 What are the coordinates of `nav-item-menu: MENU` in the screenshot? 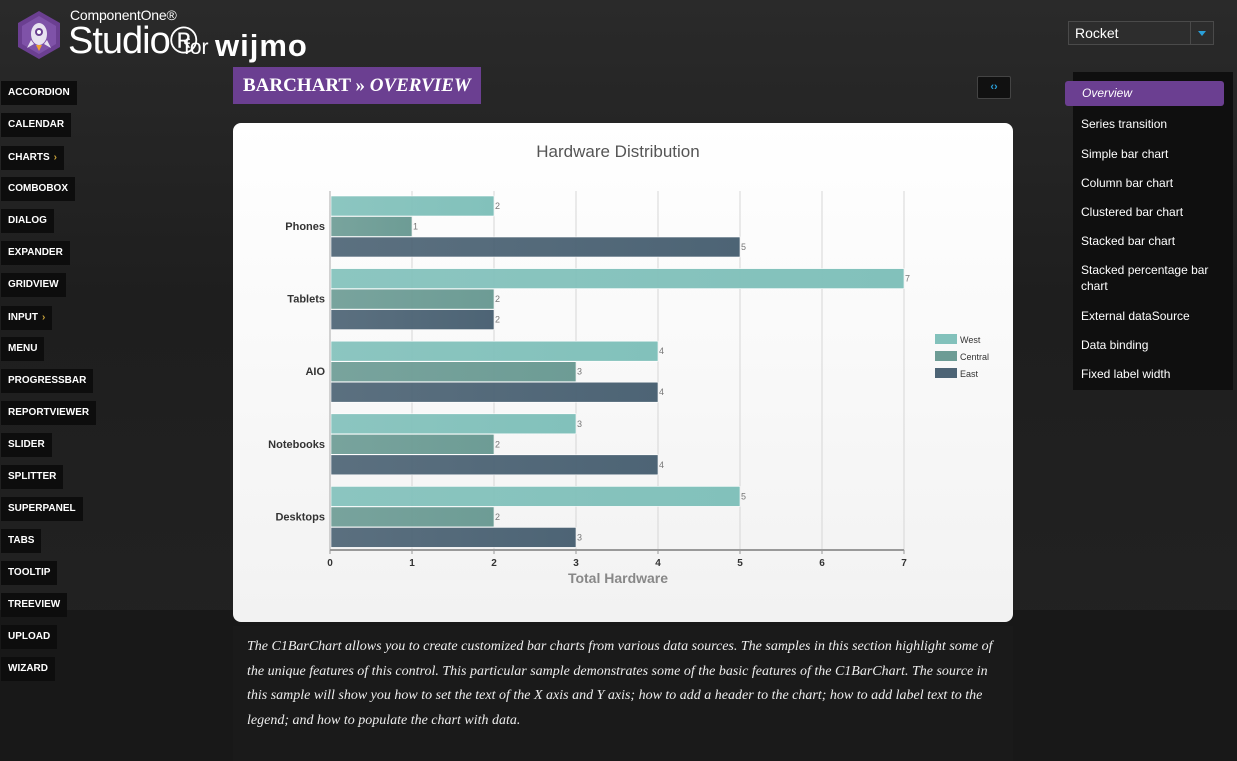 It's located at (23, 349).